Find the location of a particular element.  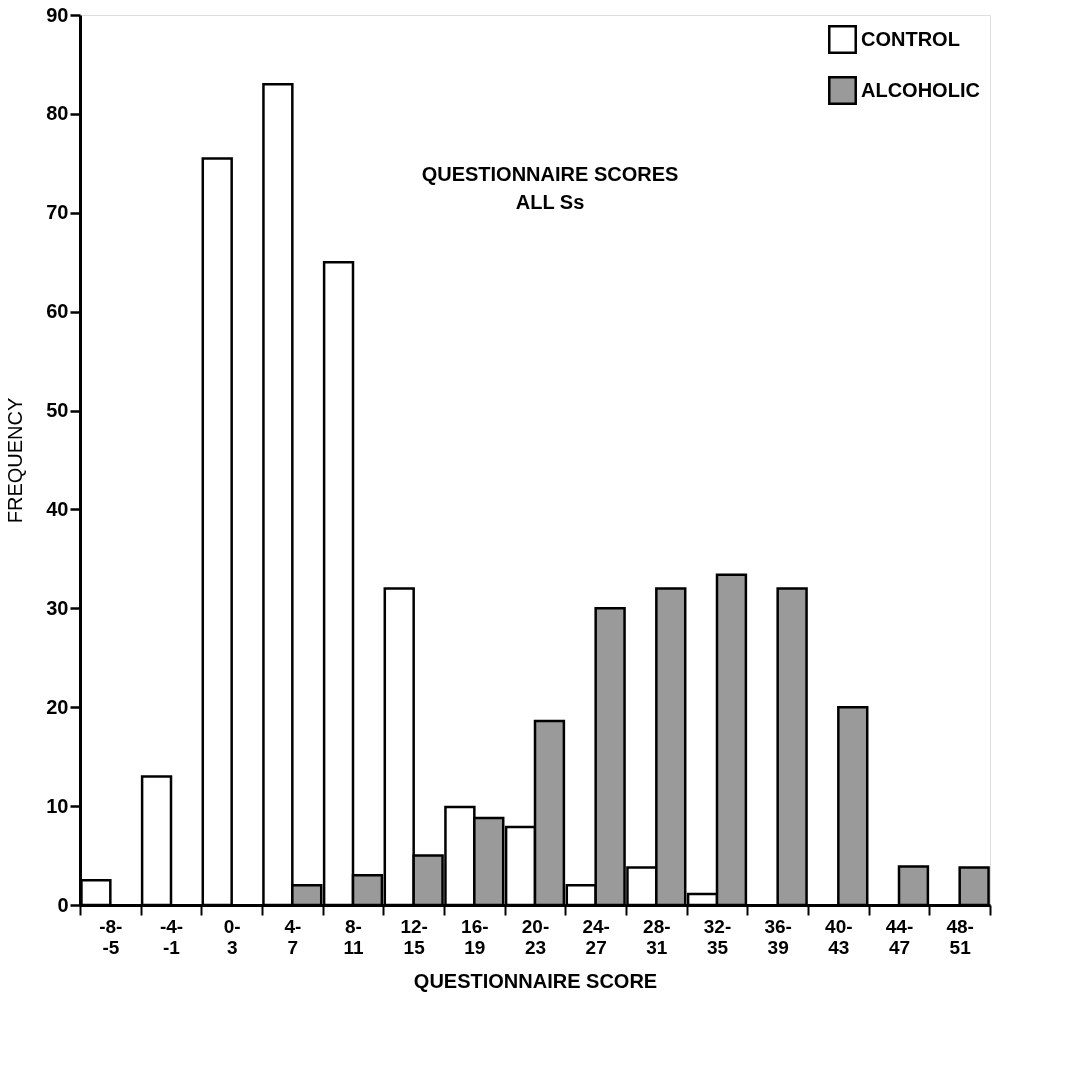

y-tick-label: 0 is located at coordinates (63, 904).